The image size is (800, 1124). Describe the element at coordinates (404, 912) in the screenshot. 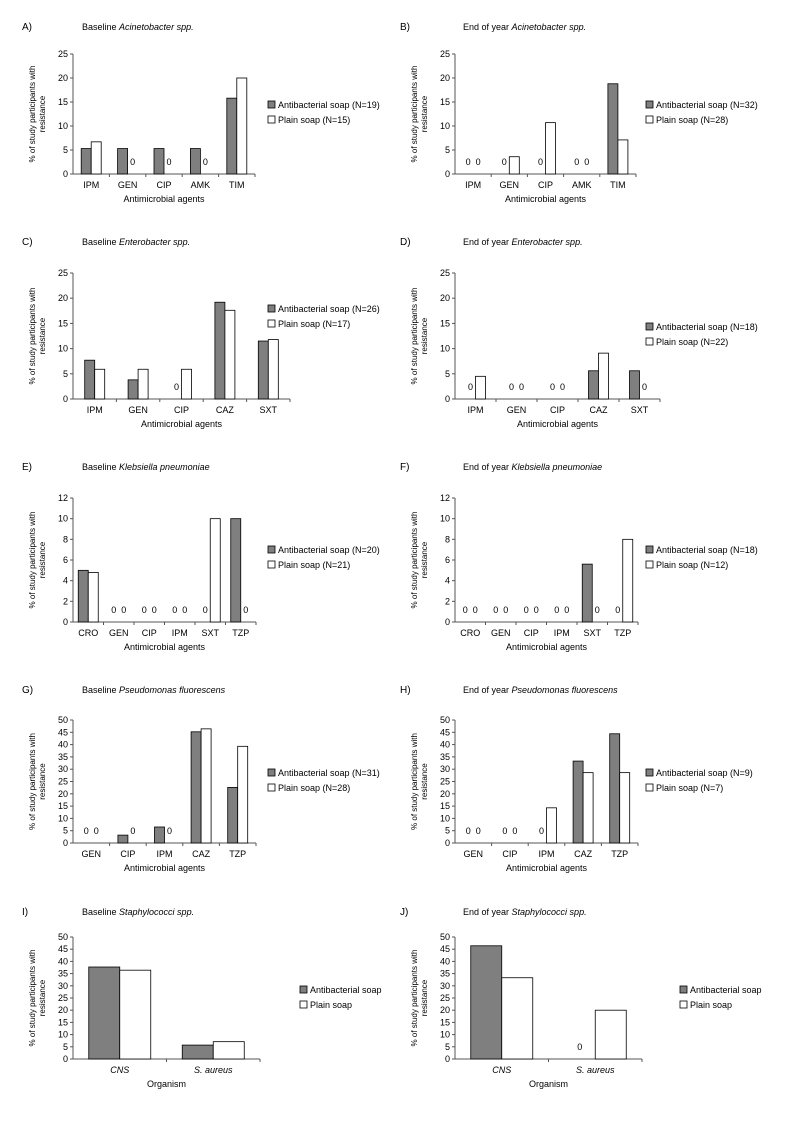

I see `panel-label: J)` at that location.